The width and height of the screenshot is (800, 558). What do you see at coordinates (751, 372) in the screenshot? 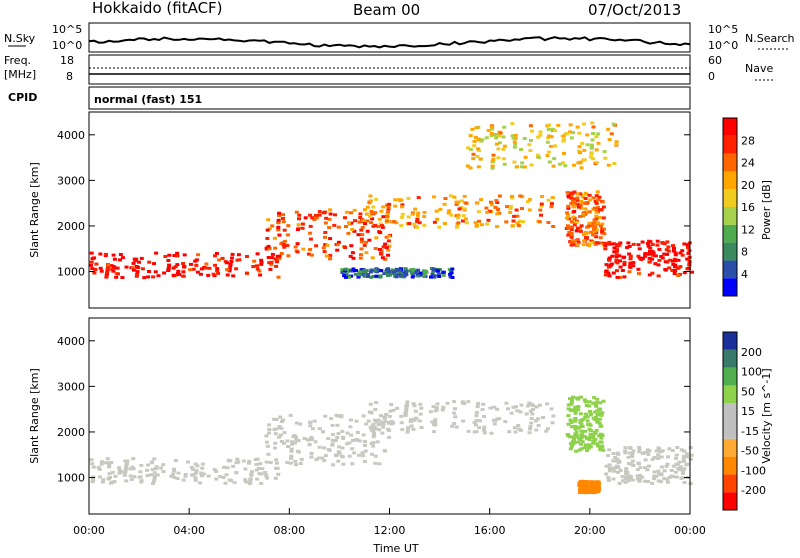
I see `colorbar-tick-label: 100` at bounding box center [751, 372].